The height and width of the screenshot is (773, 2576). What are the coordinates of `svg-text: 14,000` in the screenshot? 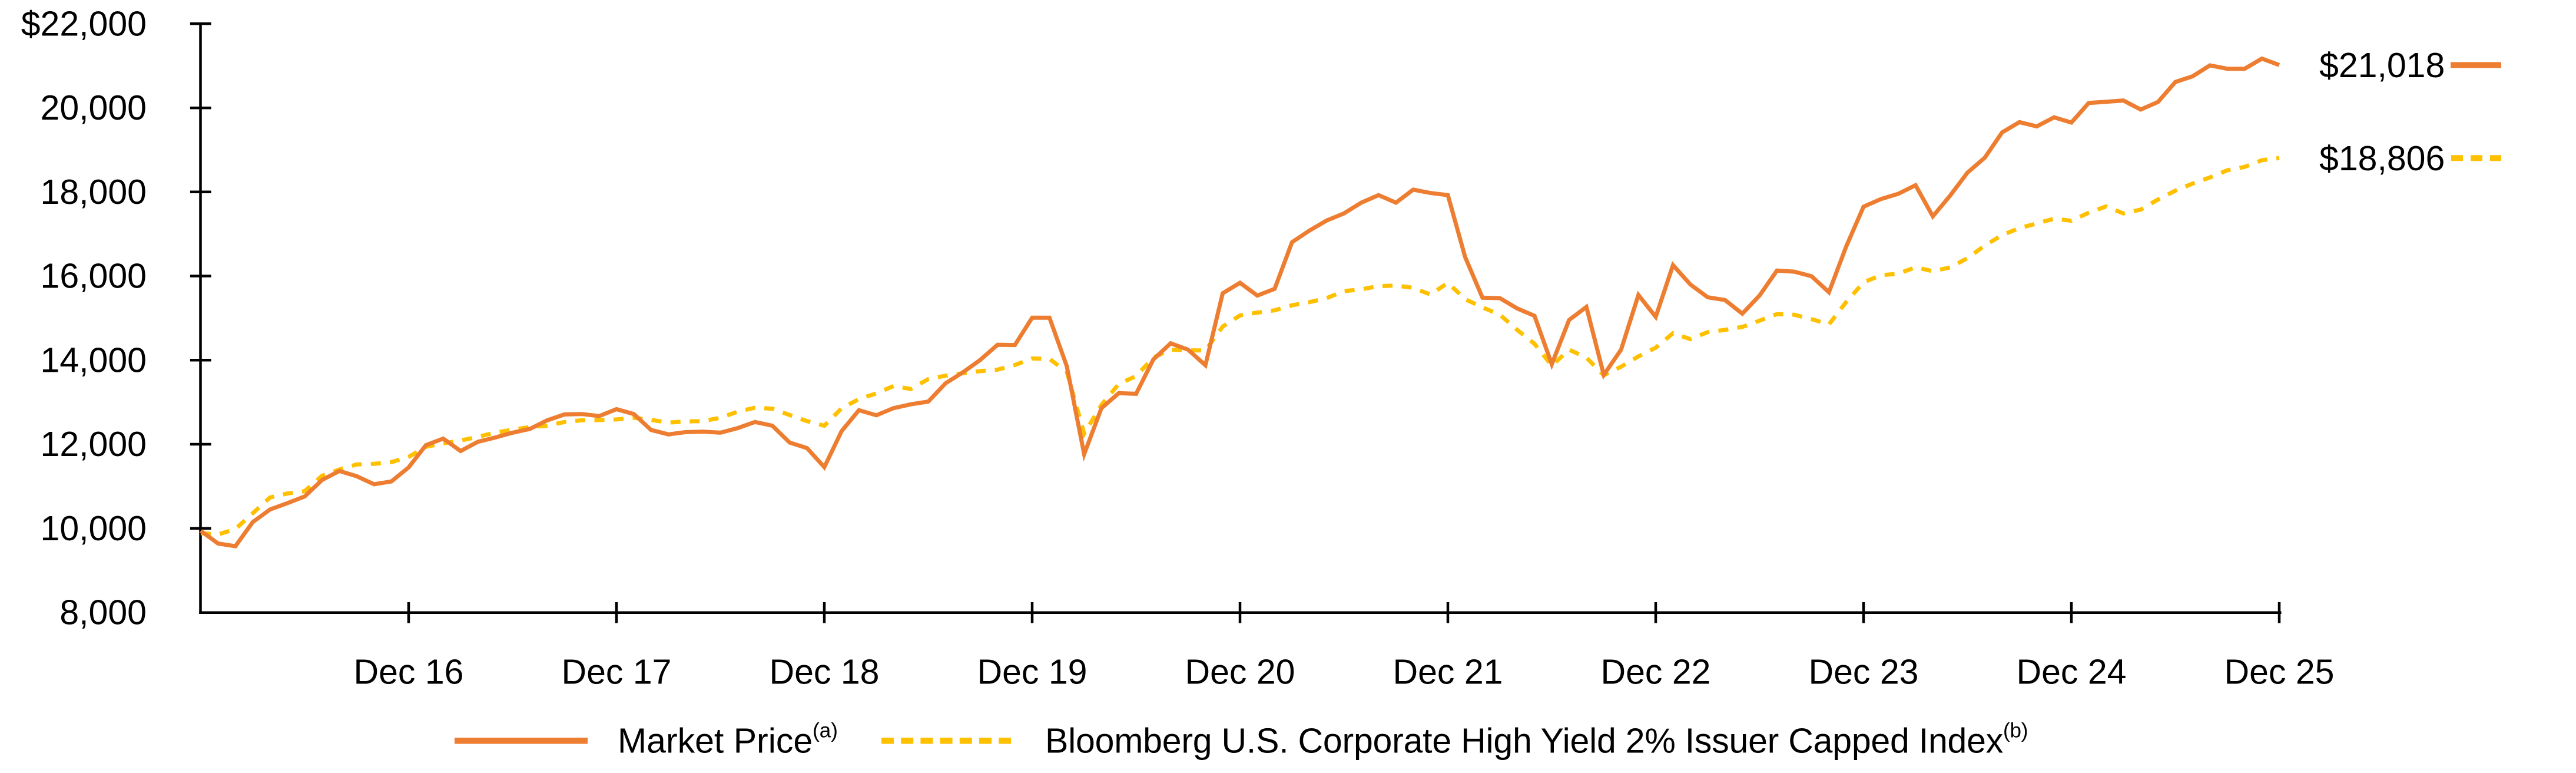 It's located at (94, 360).